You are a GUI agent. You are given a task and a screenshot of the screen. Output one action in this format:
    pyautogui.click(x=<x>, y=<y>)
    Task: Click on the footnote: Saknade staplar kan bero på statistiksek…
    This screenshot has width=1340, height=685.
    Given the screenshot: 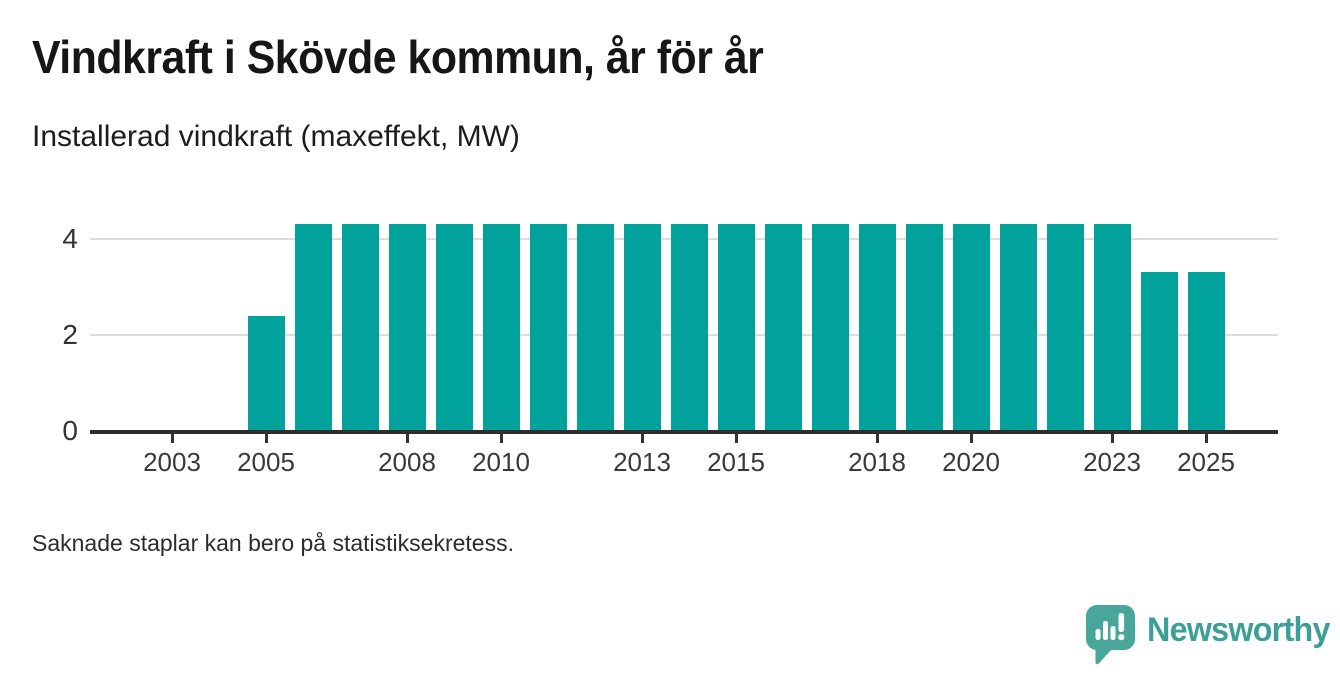 What is the action you would take?
    pyautogui.click(x=273, y=543)
    